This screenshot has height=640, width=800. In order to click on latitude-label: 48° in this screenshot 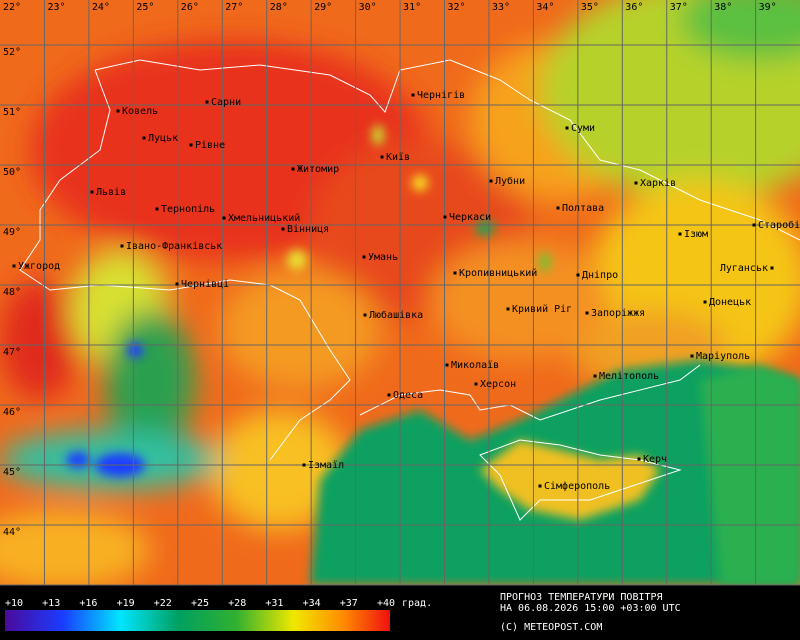, I will do `click(12, 292)`.